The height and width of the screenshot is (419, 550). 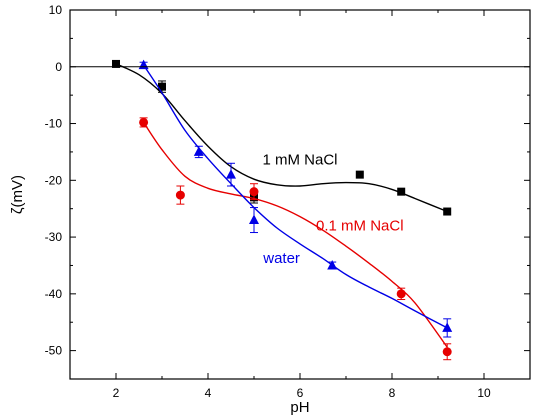 I want to click on series-label-1mm-nacl: 1 mM NaCl, so click(x=299, y=159).